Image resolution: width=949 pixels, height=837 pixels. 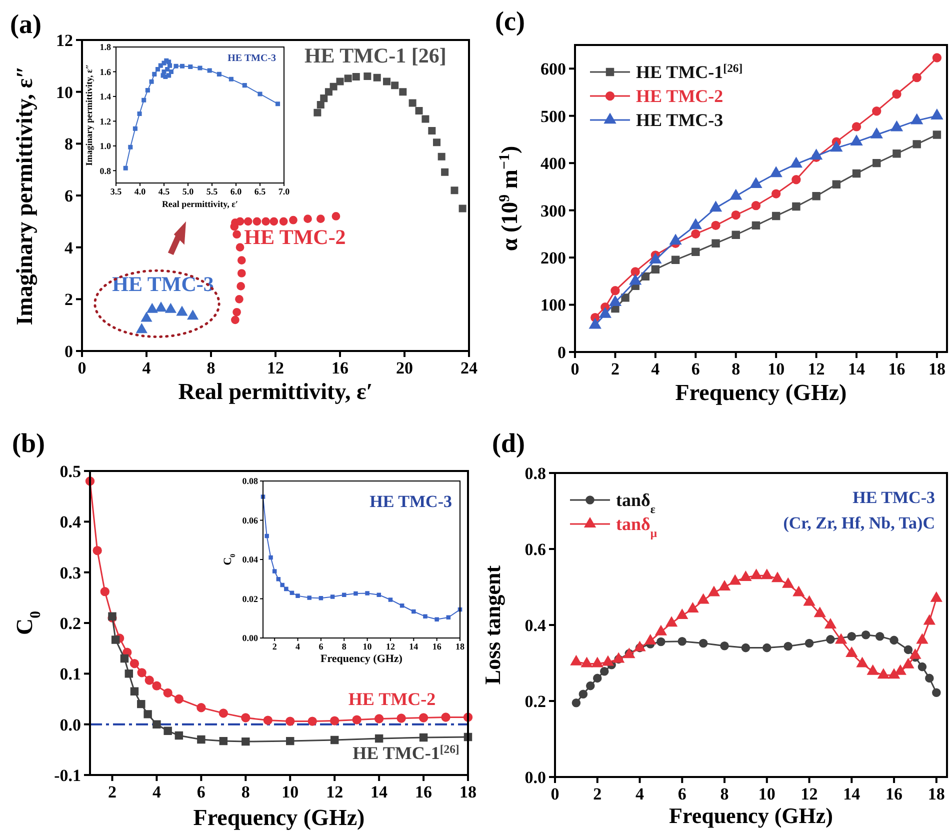 I want to click on chart-title: (b), so click(x=28, y=443).